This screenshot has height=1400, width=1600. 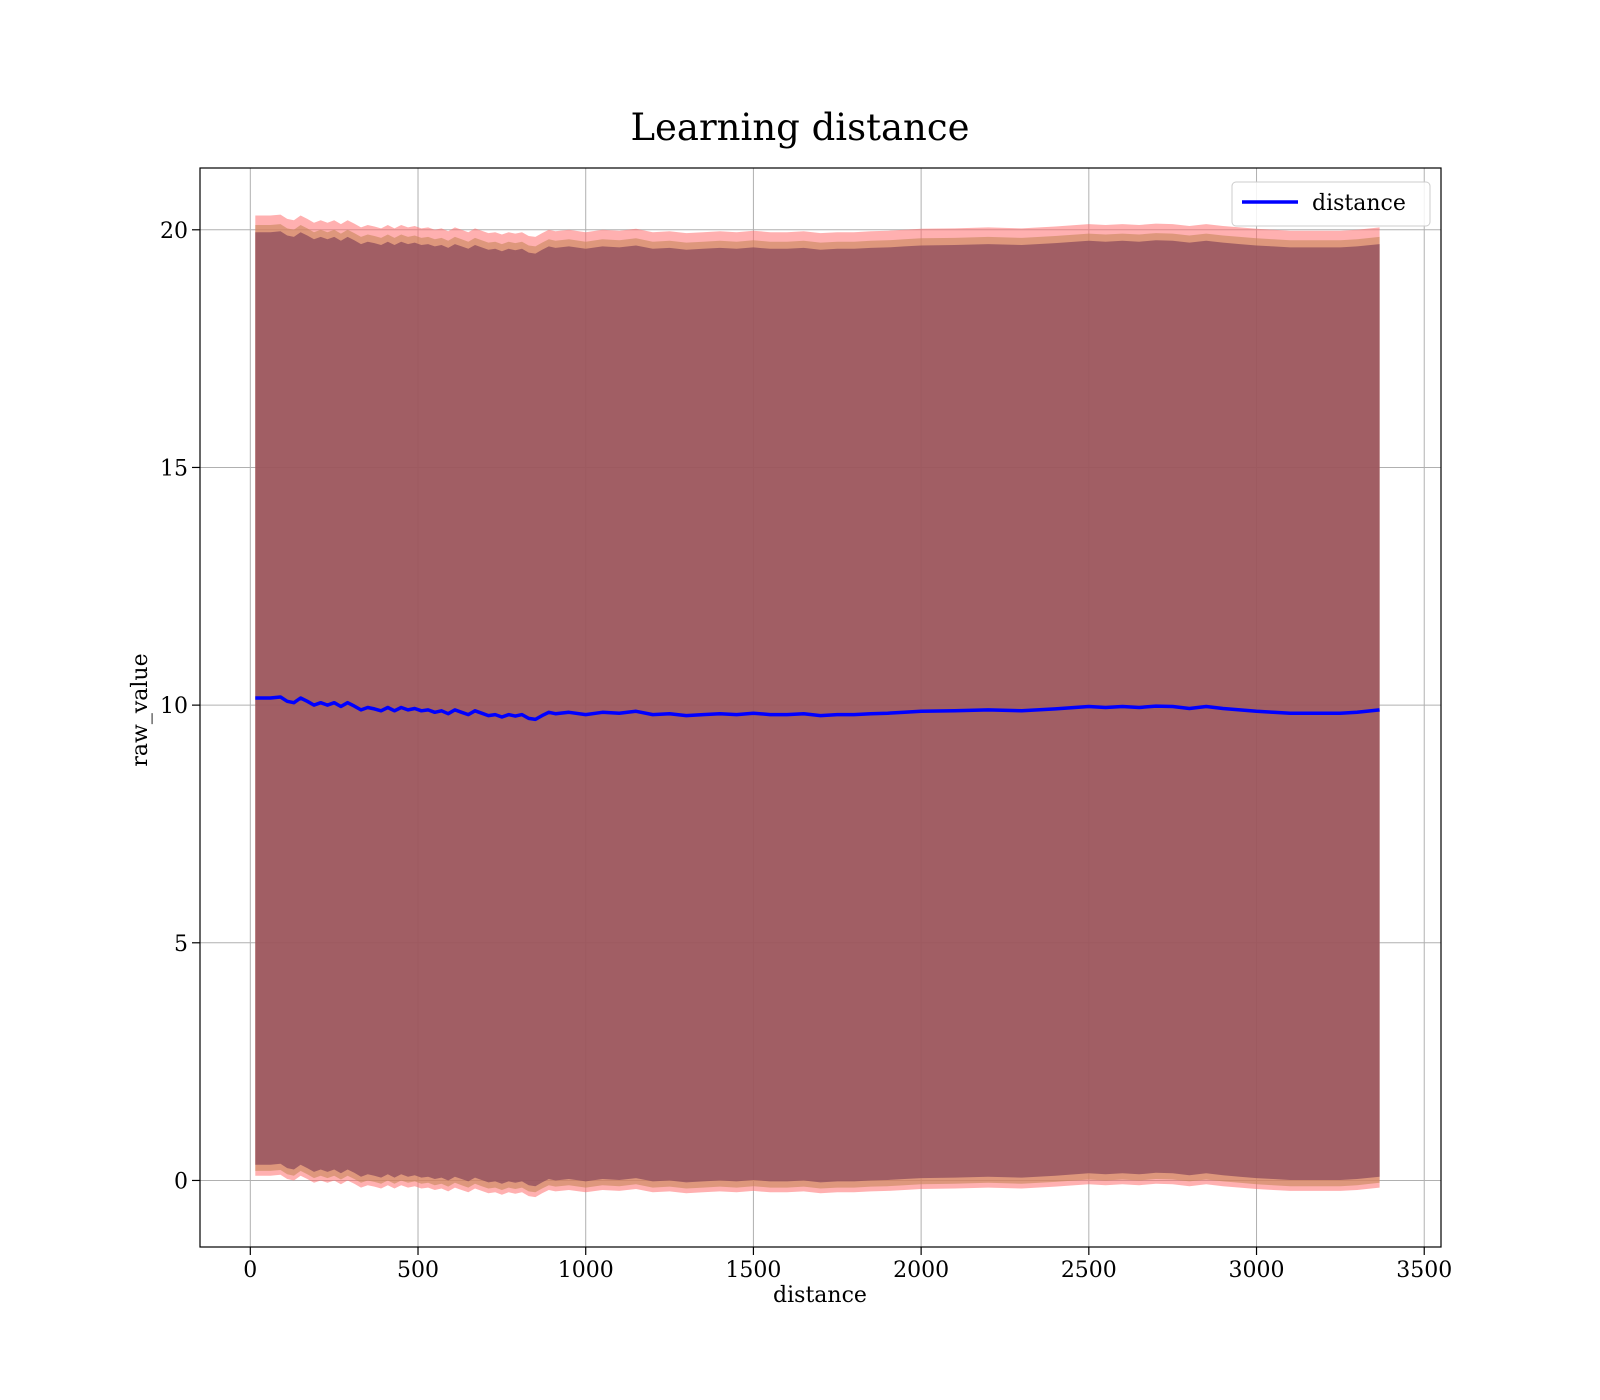 I want to click on legend: distance, so click(x=1331, y=204).